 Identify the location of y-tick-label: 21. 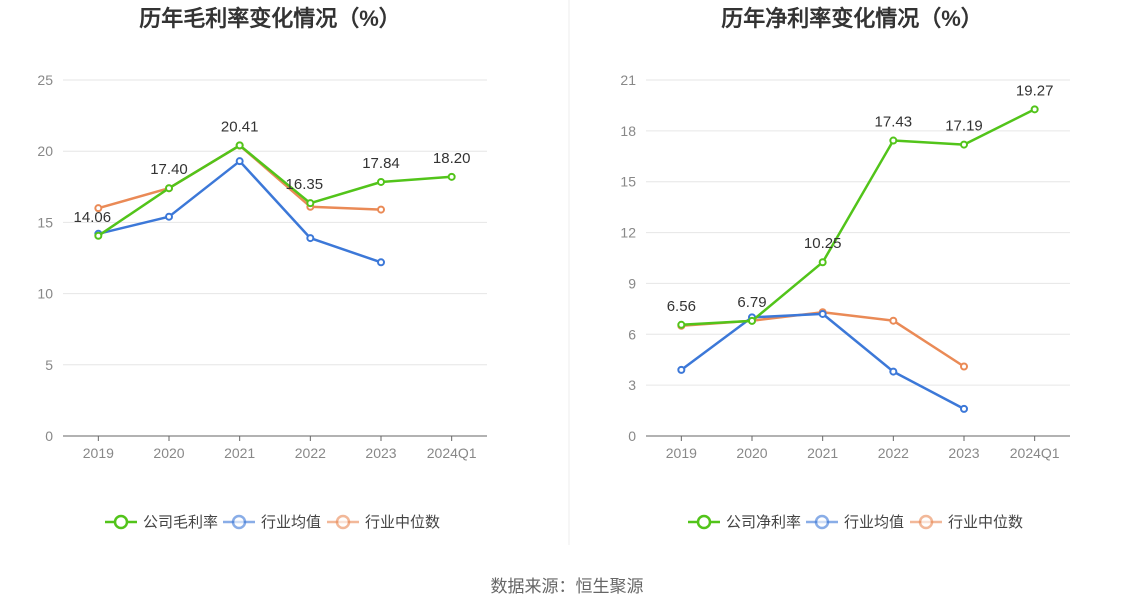
(628, 80).